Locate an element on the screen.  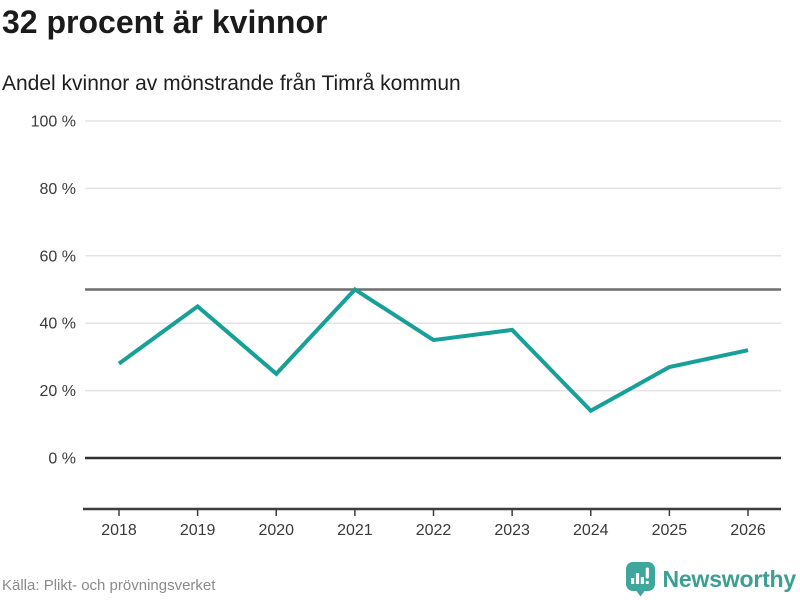
newsworthy-wordmark: Newsworthy is located at coordinates (729, 578).